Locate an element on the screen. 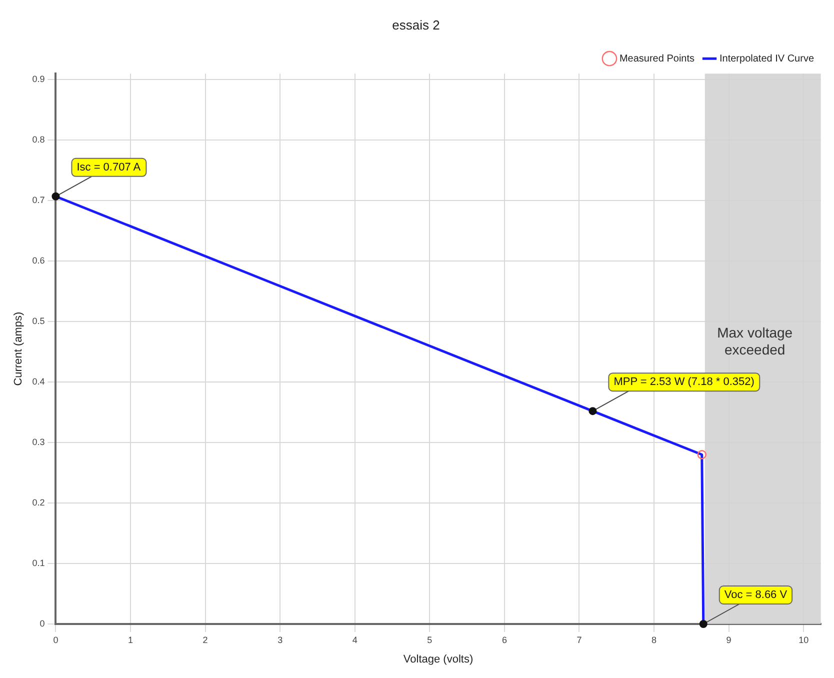 The image size is (834, 678). x-tick-label: 2 is located at coordinates (205, 639).